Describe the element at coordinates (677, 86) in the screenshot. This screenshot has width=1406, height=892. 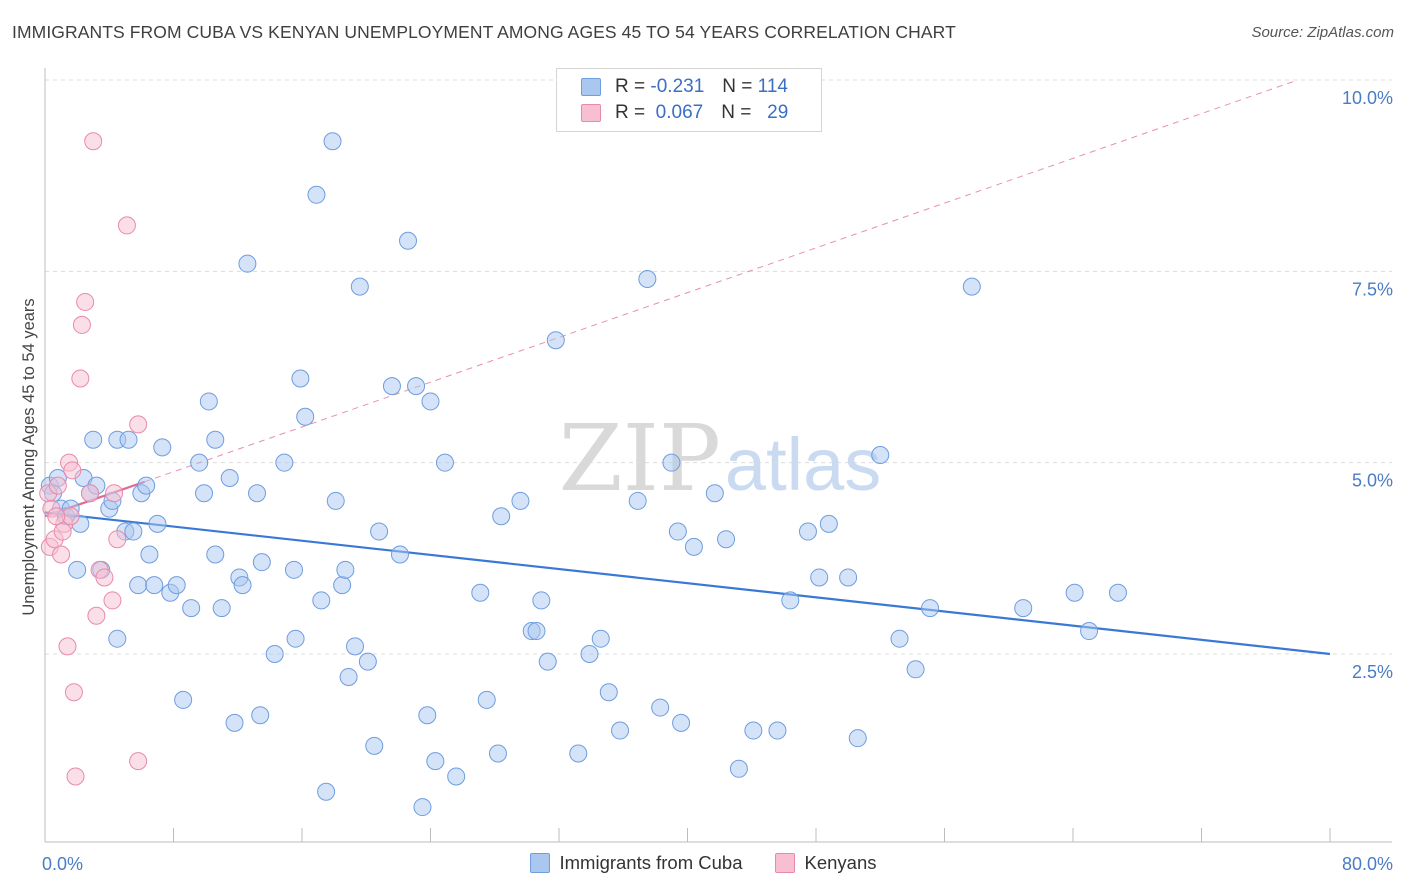
I see `legend-r-value-cuba: -0.231` at that location.